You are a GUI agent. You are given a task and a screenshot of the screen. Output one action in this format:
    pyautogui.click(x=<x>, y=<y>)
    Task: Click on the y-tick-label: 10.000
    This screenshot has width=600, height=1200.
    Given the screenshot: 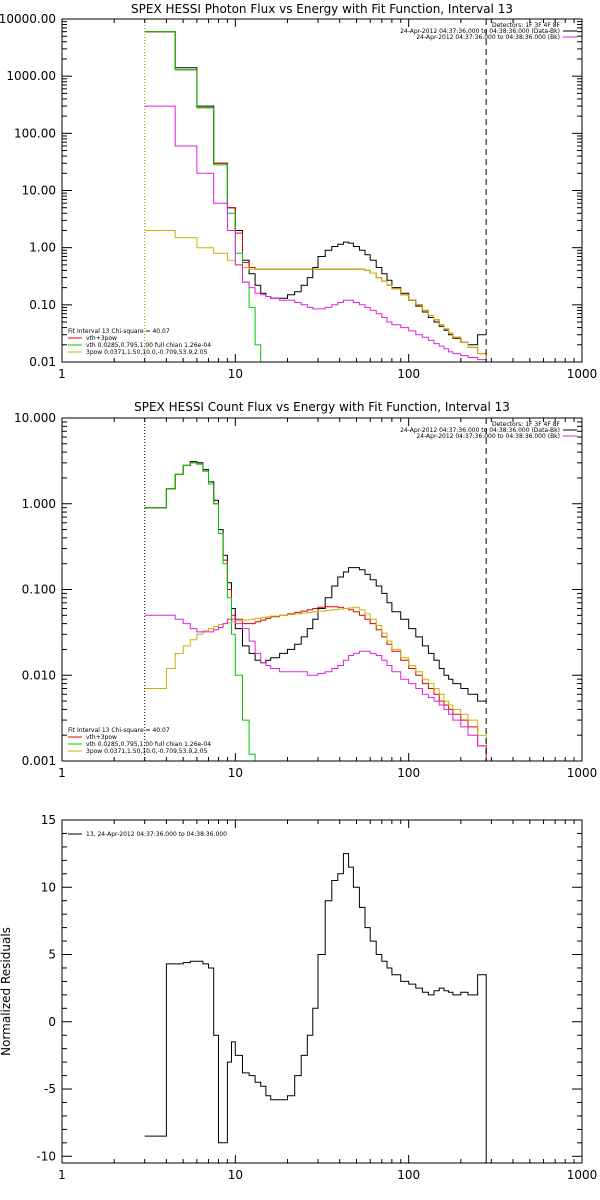 What is the action you would take?
    pyautogui.click(x=35, y=418)
    